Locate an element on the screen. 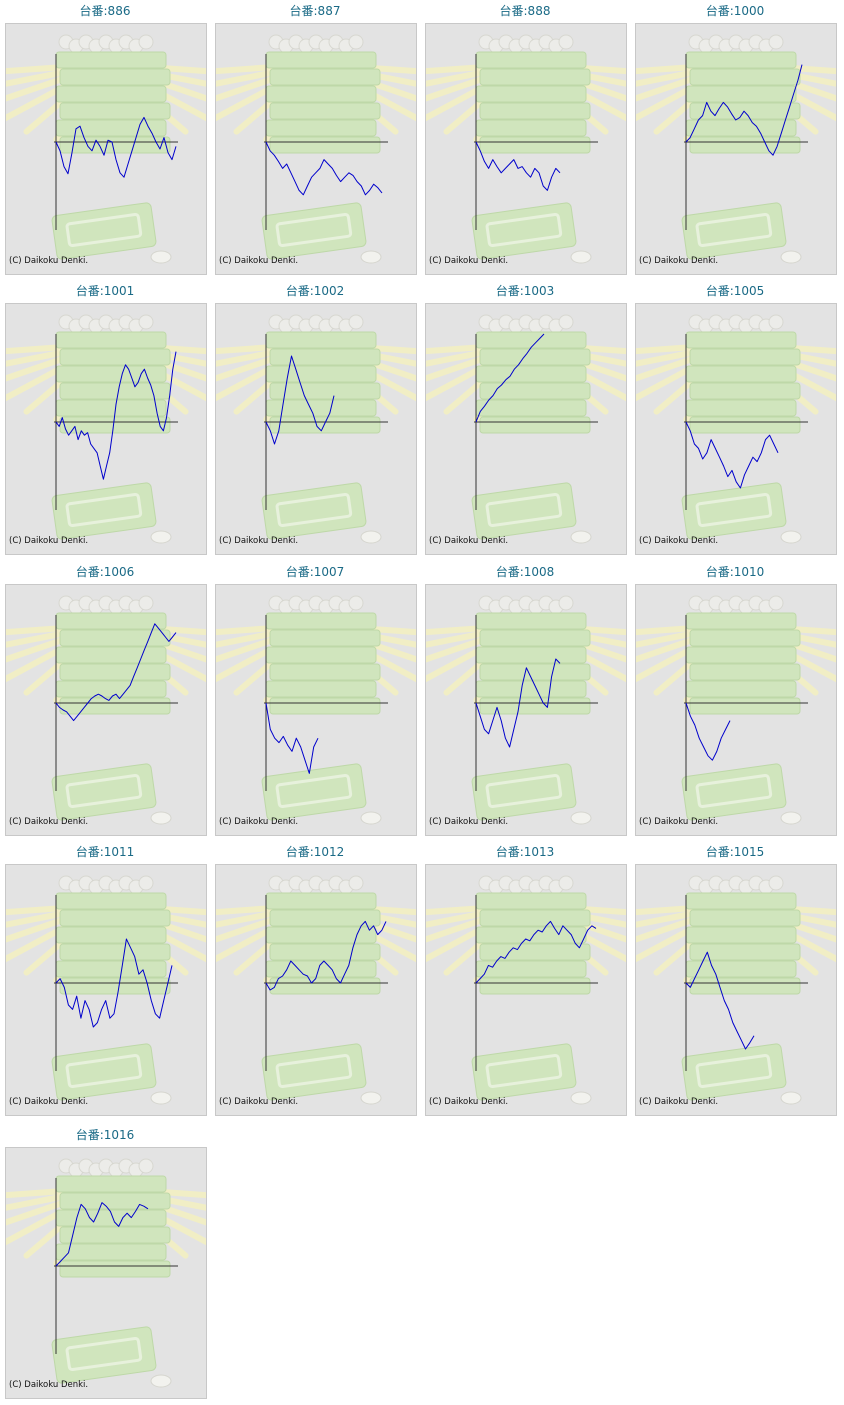  chart-cell: 台番:1007 (C) Daikoku Denki. is located at coordinates (315, 699).